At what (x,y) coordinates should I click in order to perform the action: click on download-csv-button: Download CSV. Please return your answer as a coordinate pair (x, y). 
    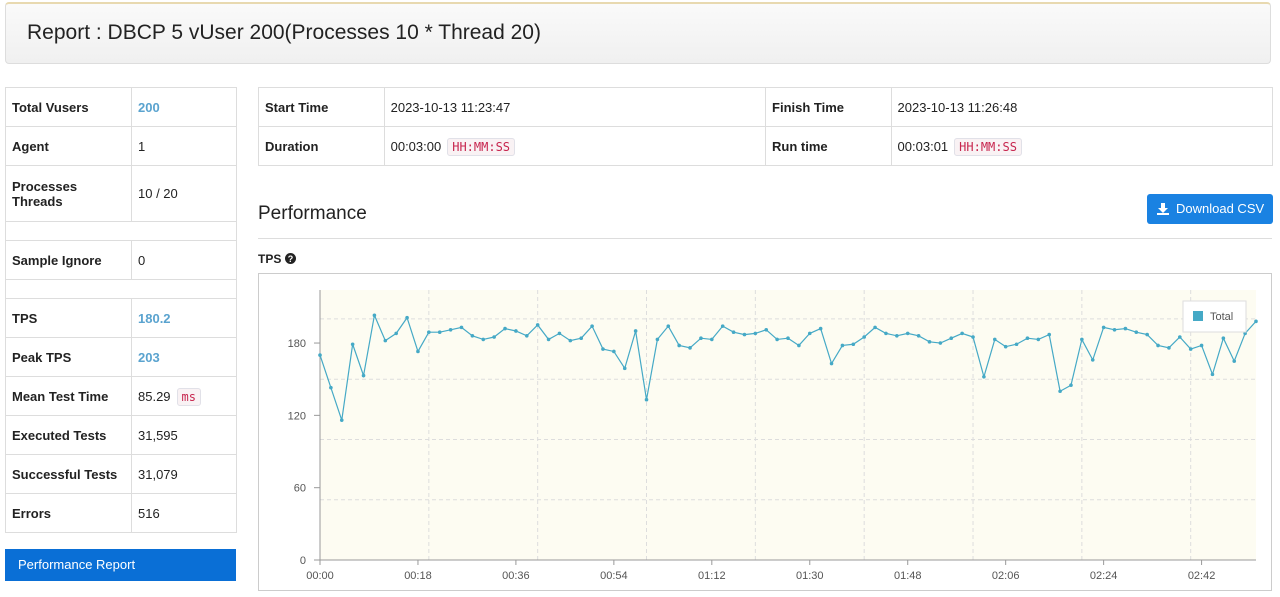
    Looking at the image, I should click on (1210, 209).